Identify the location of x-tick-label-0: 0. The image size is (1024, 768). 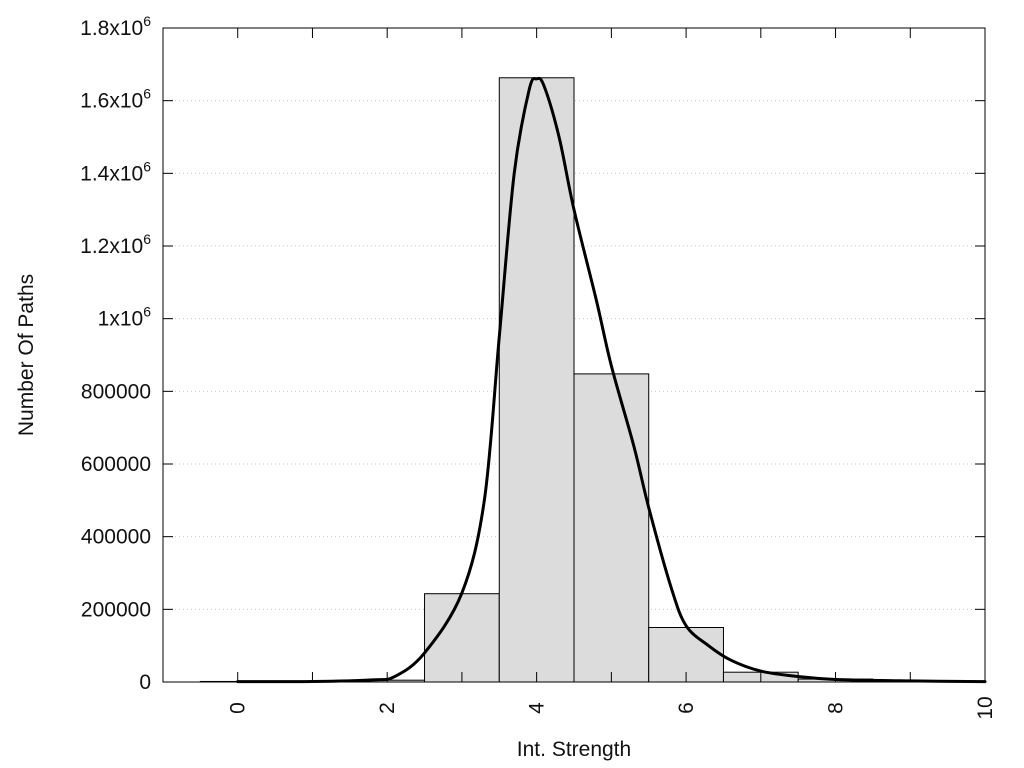
(238, 708).